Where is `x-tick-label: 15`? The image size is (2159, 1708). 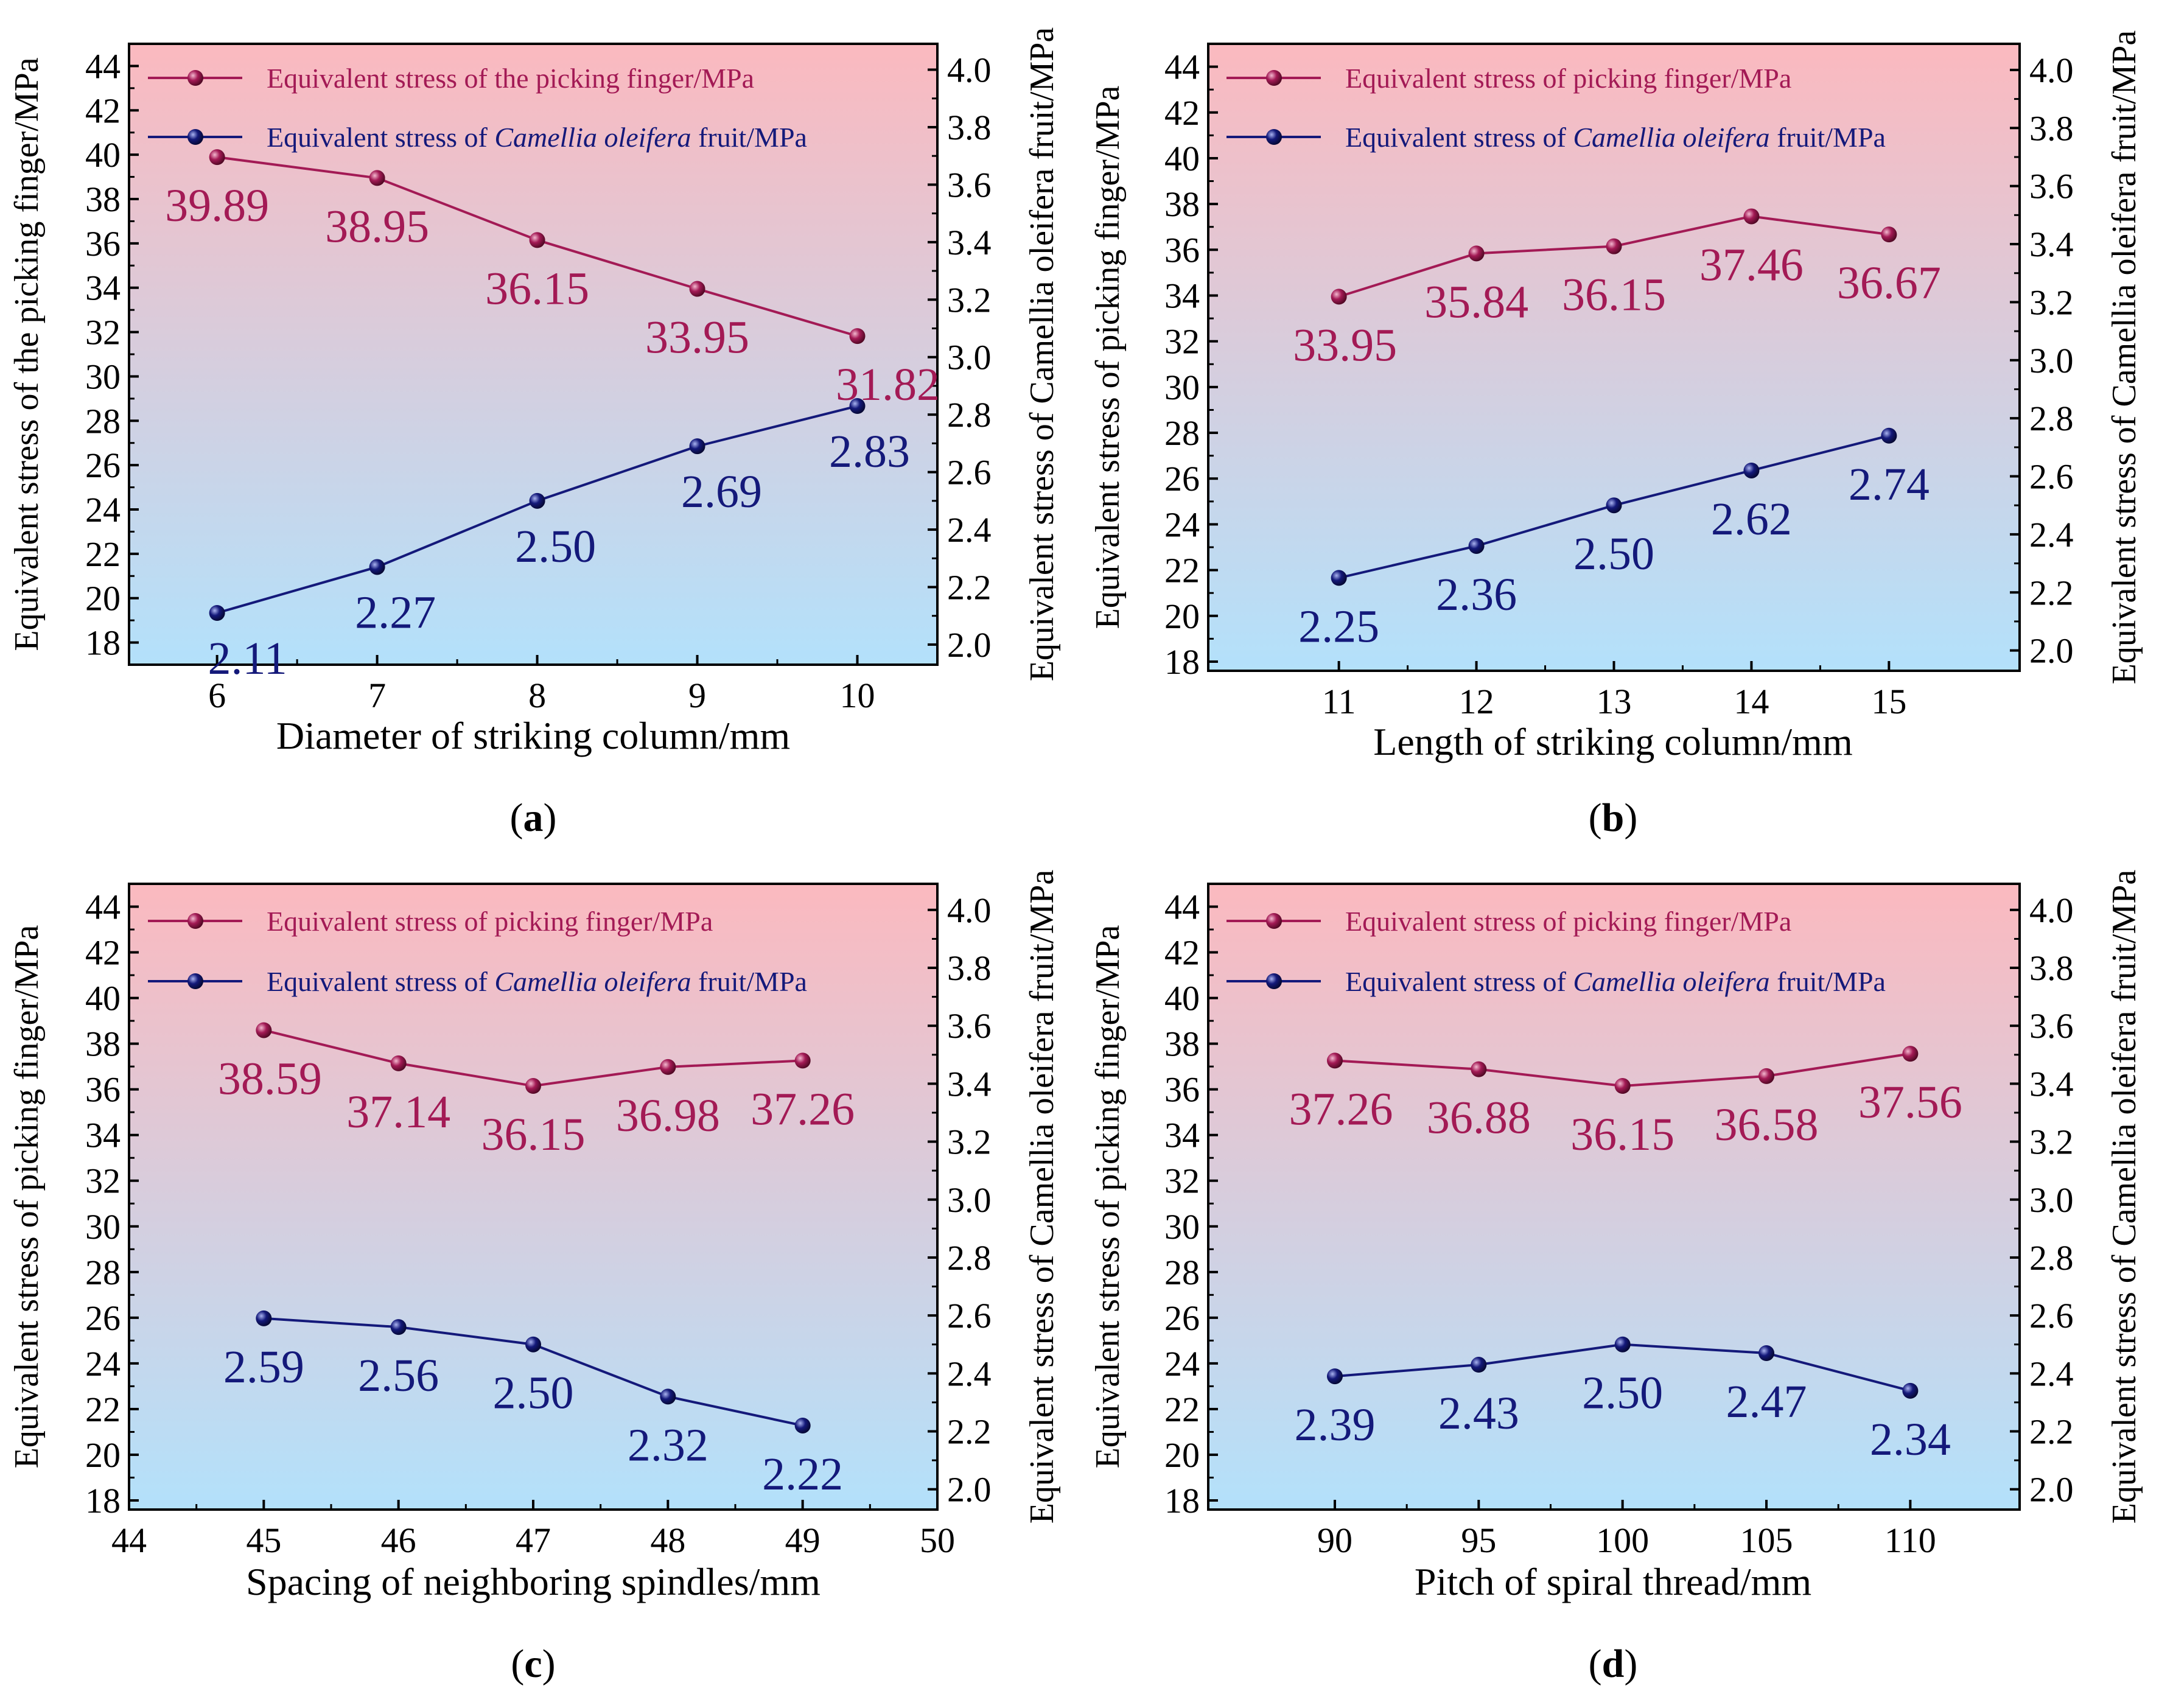
x-tick-label: 15 is located at coordinates (1888, 702).